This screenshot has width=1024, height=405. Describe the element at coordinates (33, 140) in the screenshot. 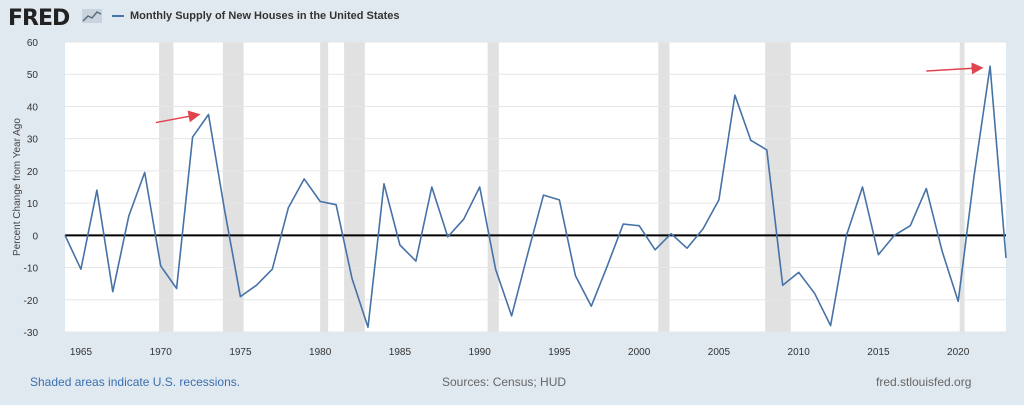

I see `y-tick-label: 30` at that location.